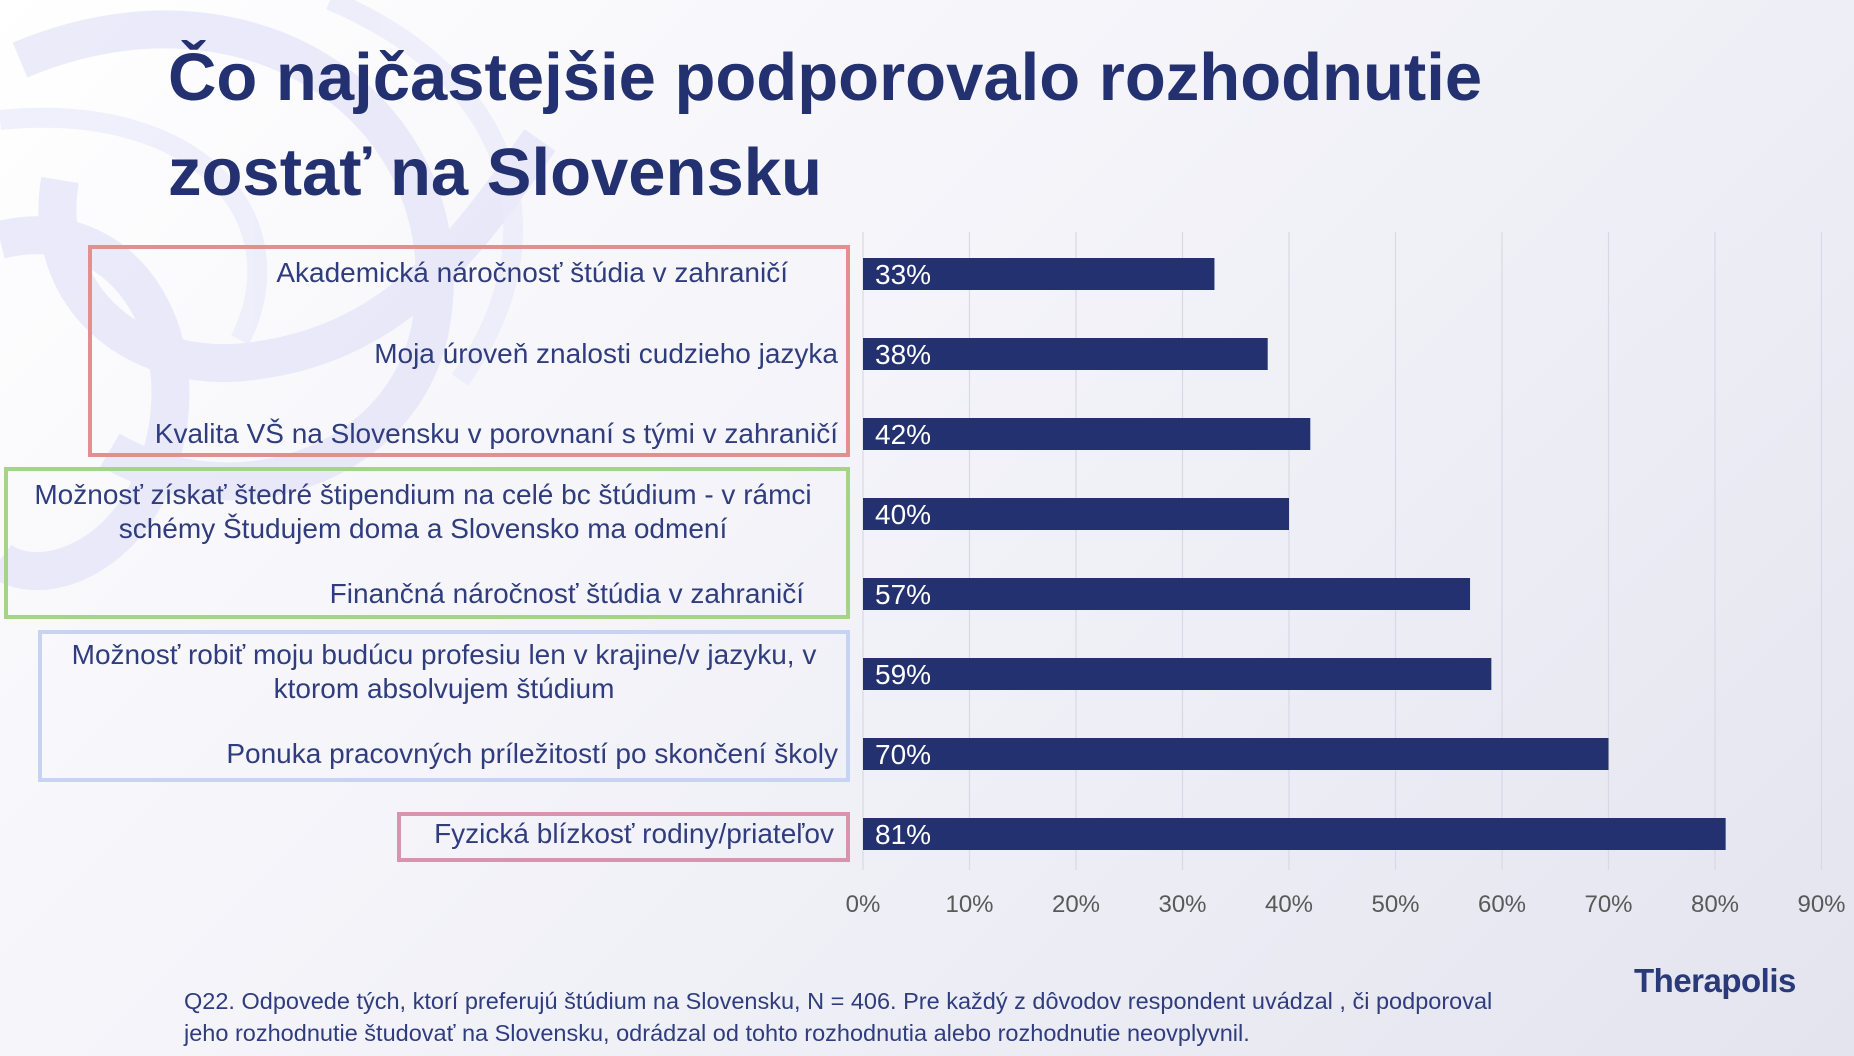  What do you see at coordinates (1289, 904) in the screenshot?
I see `x-tick-label: 40%` at bounding box center [1289, 904].